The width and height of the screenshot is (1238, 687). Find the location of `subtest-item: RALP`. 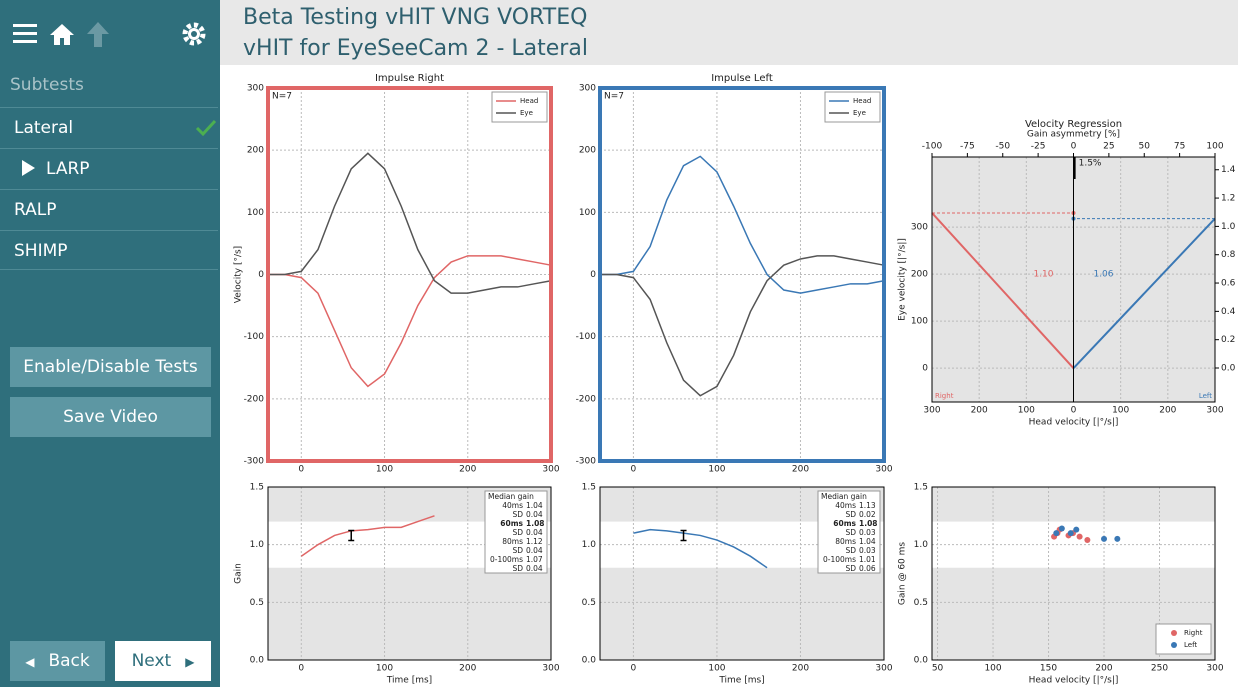

subtest-item: RALP is located at coordinates (109, 209).